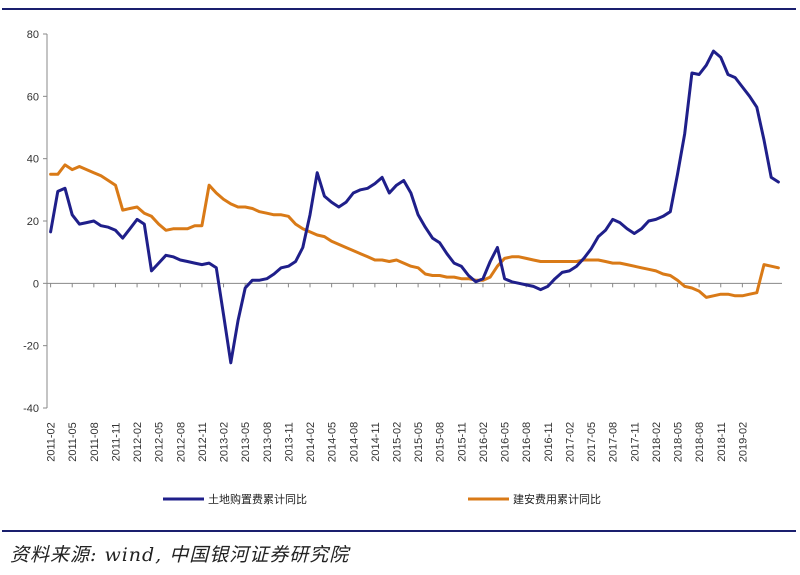  What do you see at coordinates (160, 442) in the screenshot?
I see `x-tick-label: 2012-05` at bounding box center [160, 442].